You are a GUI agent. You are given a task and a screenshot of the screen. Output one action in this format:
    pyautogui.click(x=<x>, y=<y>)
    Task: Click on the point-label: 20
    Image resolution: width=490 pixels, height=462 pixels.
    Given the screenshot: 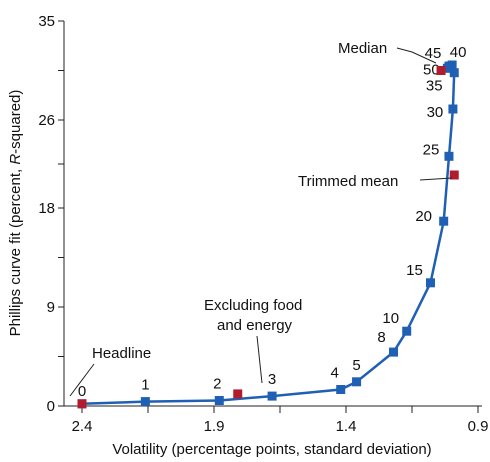 What is the action you would take?
    pyautogui.click(x=423, y=216)
    